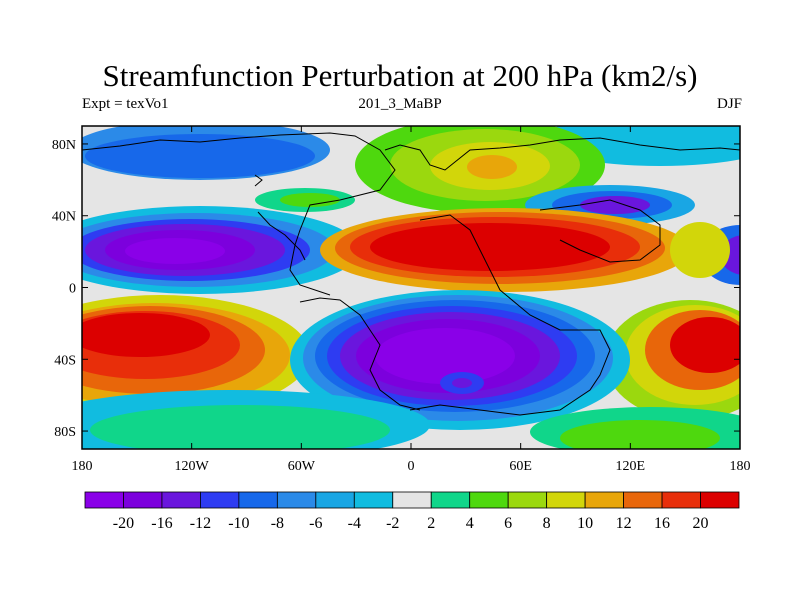 The height and width of the screenshot is (600, 800). I want to click on colorbar-label: 20, so click(701, 523).